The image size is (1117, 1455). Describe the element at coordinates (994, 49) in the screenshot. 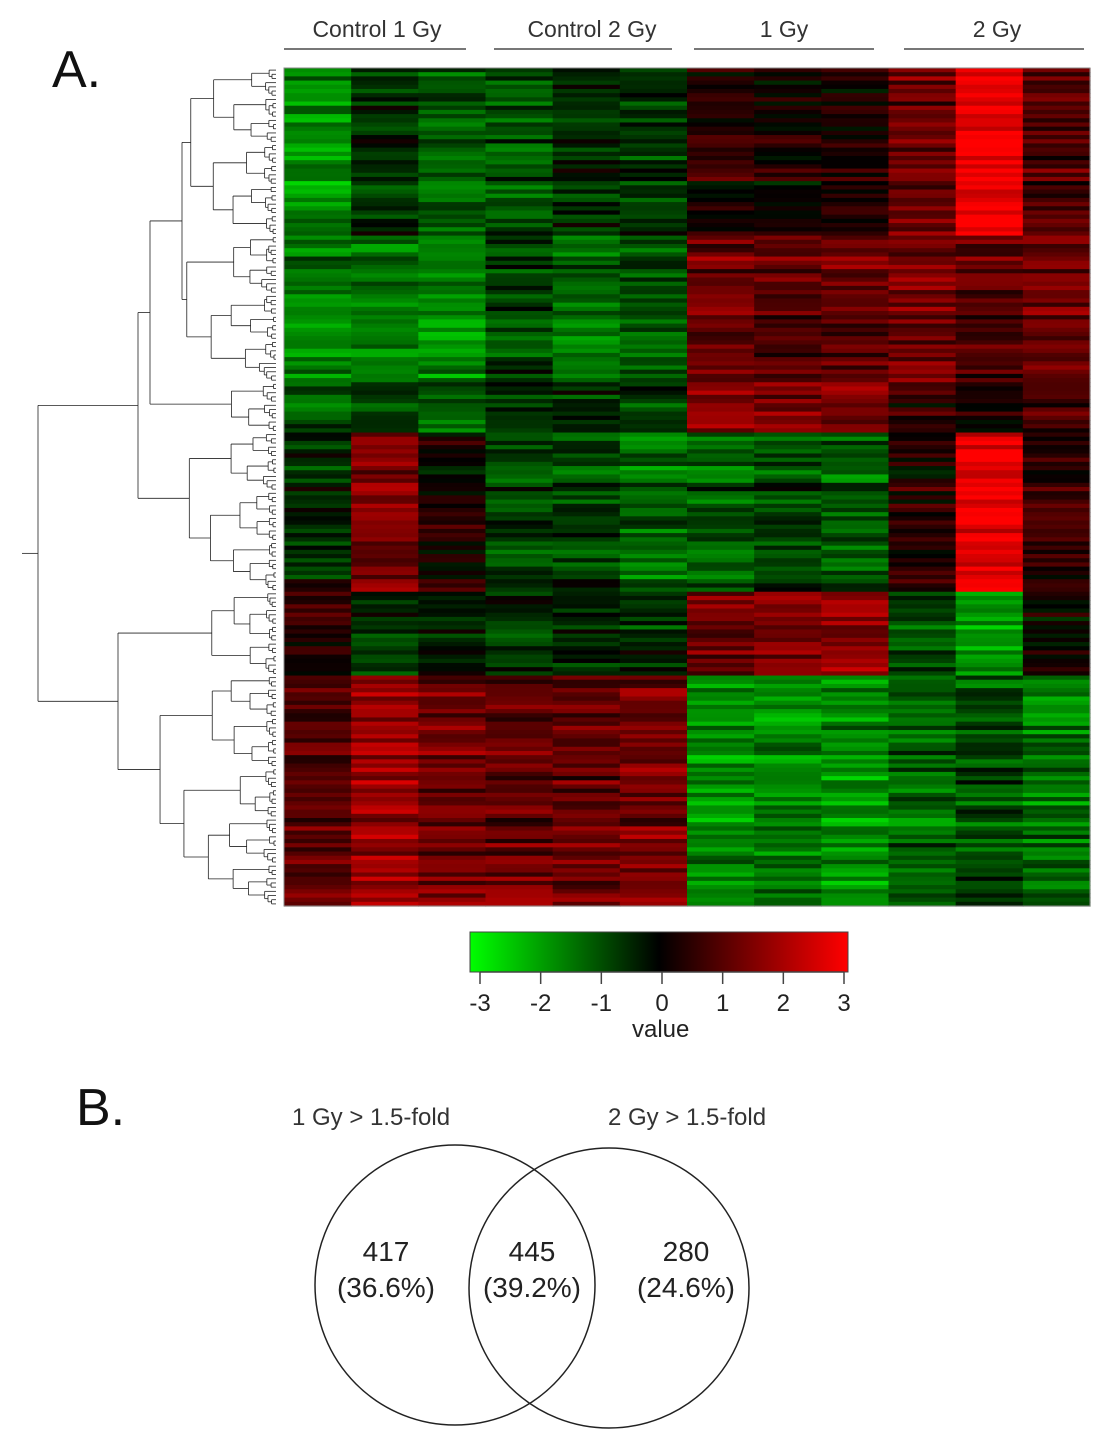

I see `group-underline-2gy` at that location.